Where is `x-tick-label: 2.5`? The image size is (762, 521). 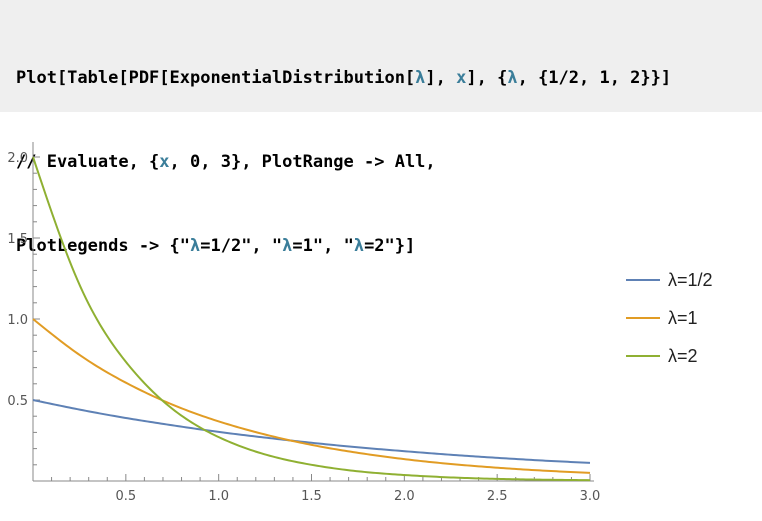
x-tick-label: 2.5 is located at coordinates (497, 496).